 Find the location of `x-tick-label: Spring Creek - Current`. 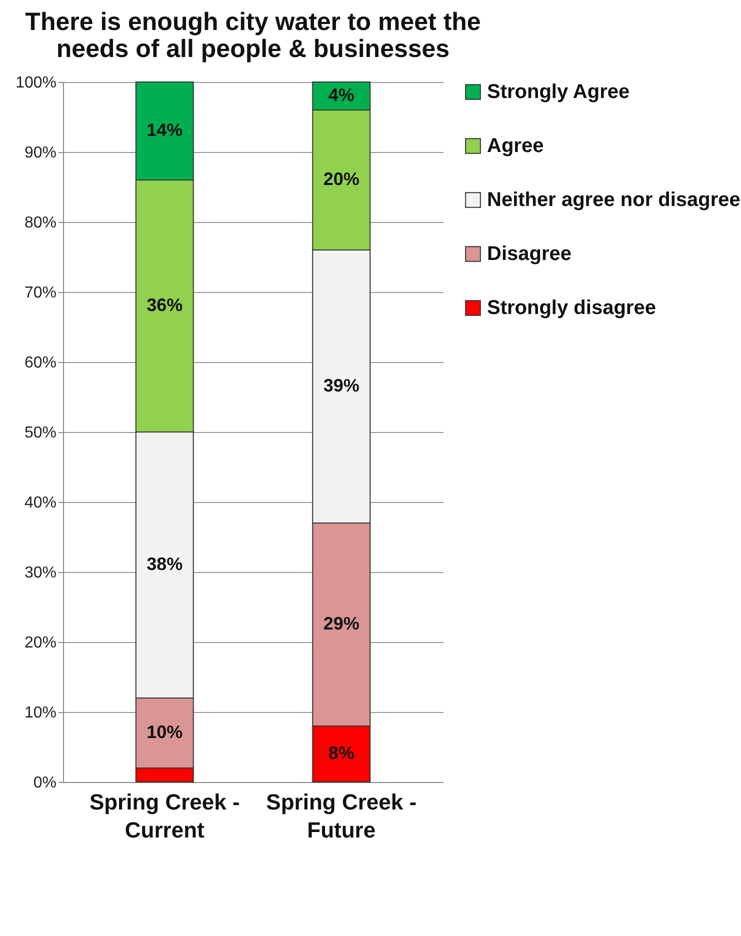

x-tick-label: Spring Creek - Current is located at coordinates (164, 816).